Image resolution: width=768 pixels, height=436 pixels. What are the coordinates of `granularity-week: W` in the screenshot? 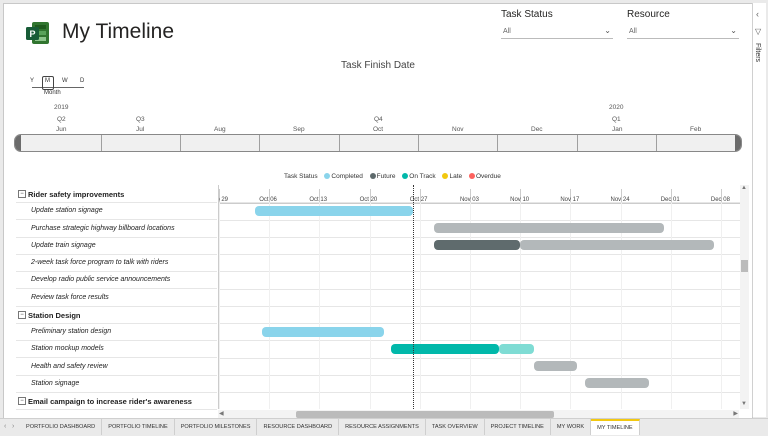 It's located at (65, 81).